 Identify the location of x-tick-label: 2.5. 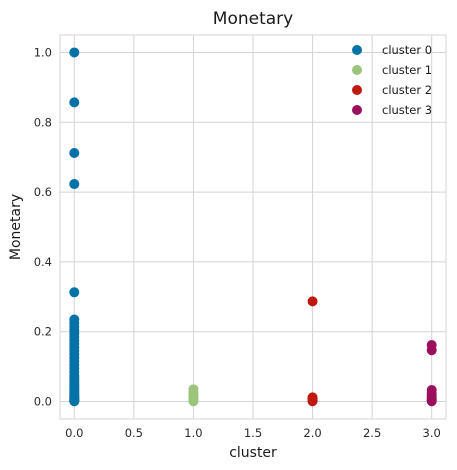
(372, 433).